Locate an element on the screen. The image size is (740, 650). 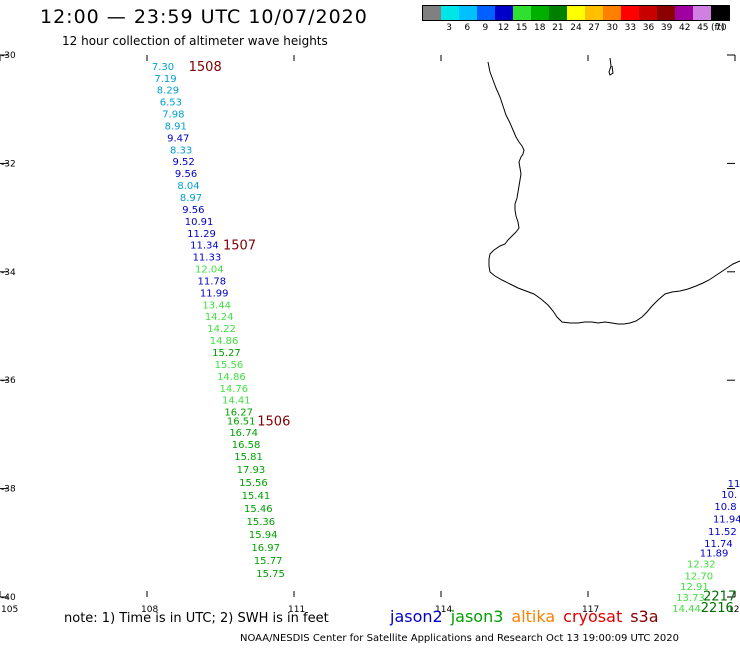
wave-height-value: 7.19 is located at coordinates (165, 79).